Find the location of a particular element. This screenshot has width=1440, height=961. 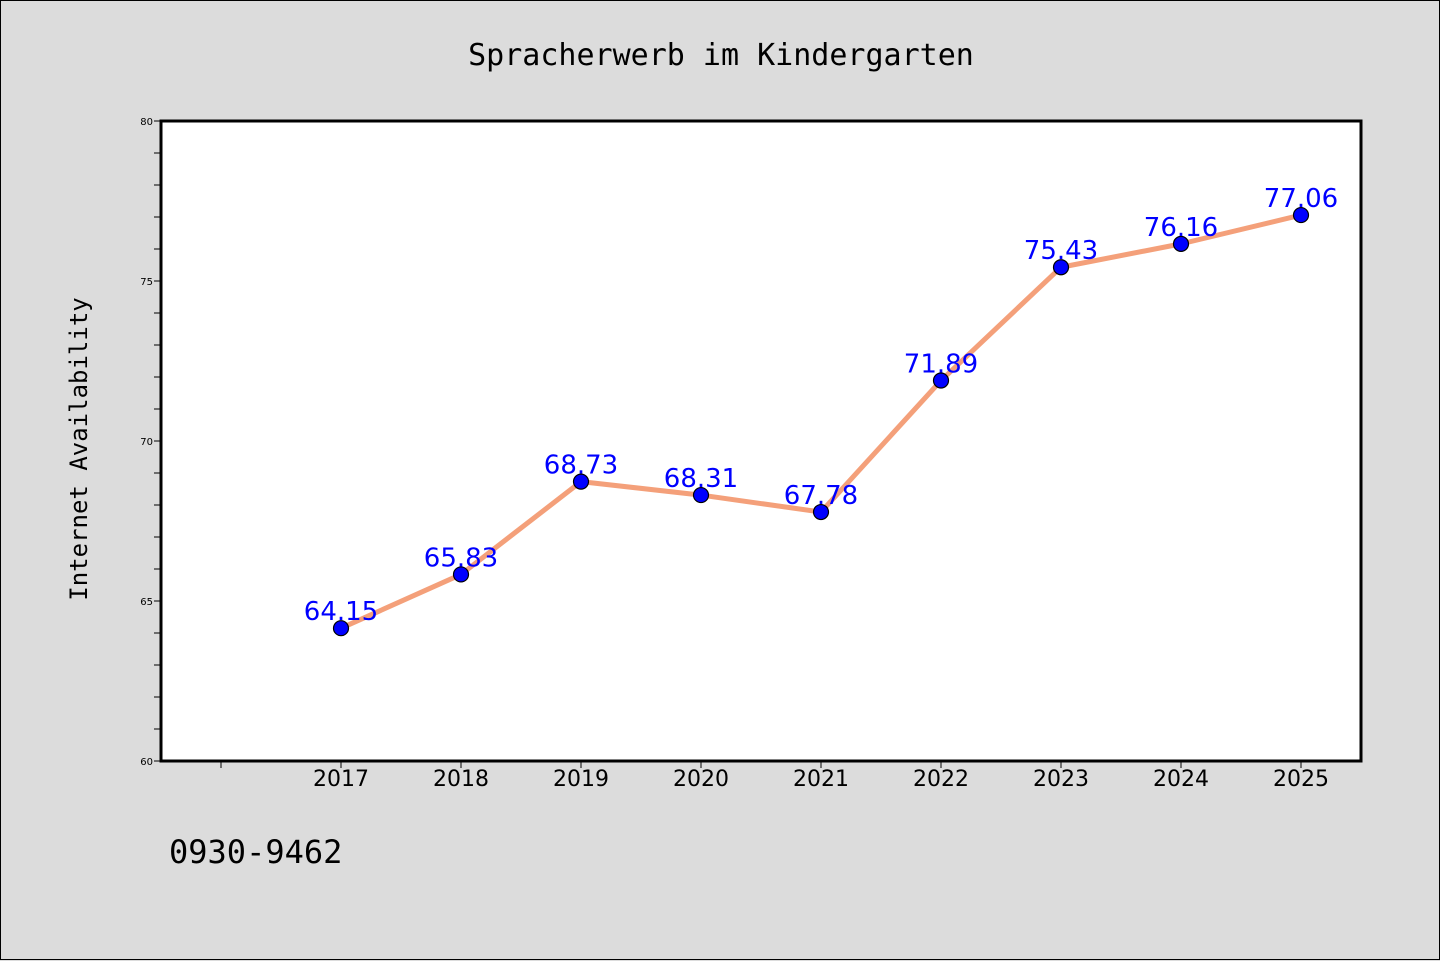

y-axis-label: Internet Availability is located at coordinates (79, 448).